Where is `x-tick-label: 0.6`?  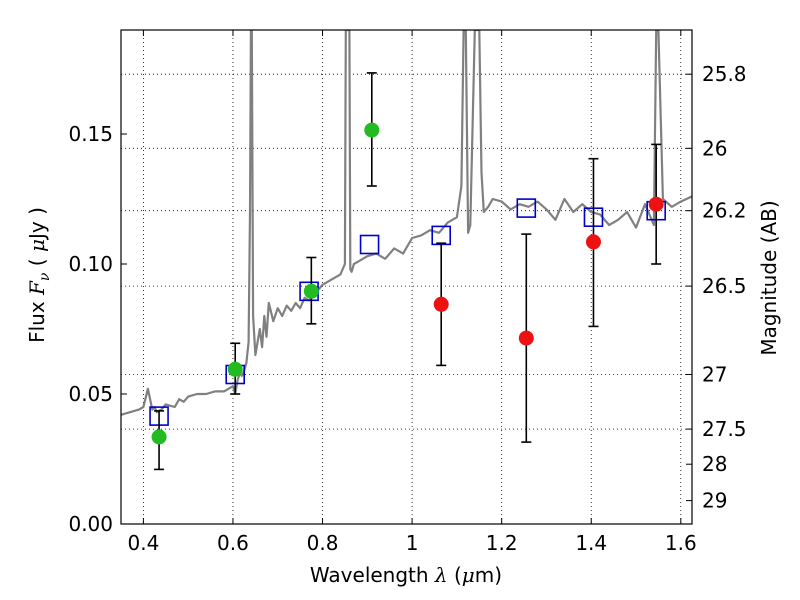
x-tick-label: 0.6 is located at coordinates (233, 543).